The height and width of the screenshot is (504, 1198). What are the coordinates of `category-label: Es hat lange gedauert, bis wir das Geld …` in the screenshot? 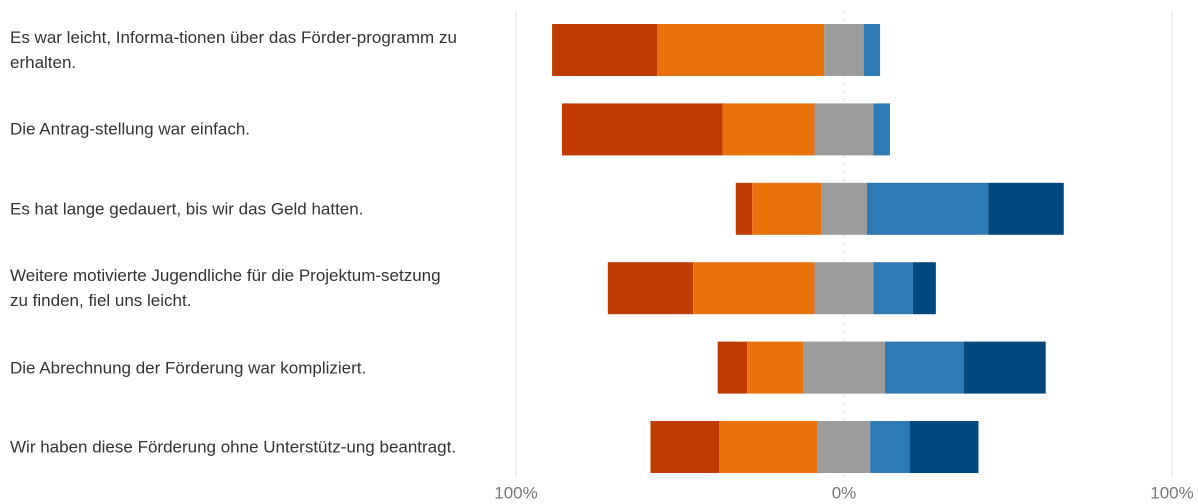 It's located at (187, 209).